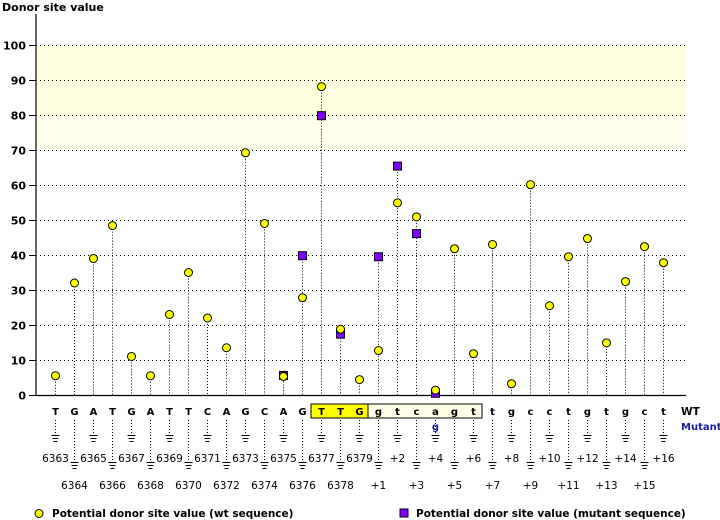 Image resolution: width=720 pixels, height=520 pixels. Describe the element at coordinates (625, 459) in the screenshot. I see `position-label: +14` at that location.